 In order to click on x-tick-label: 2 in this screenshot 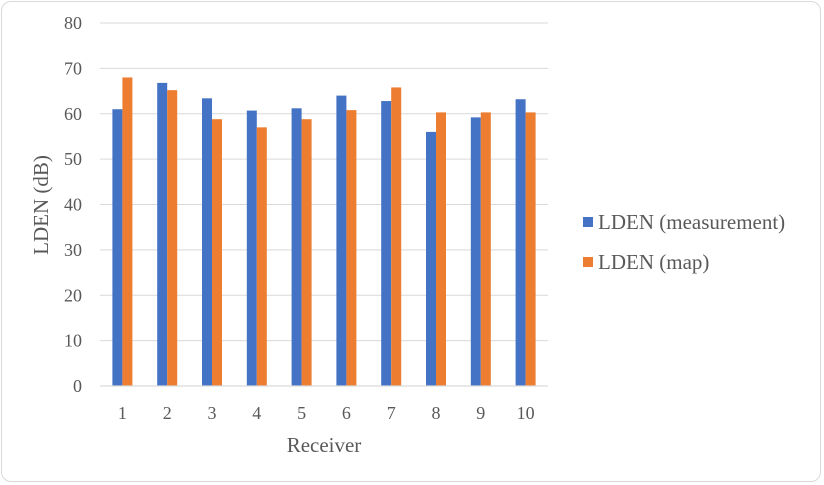, I will do `click(167, 413)`.